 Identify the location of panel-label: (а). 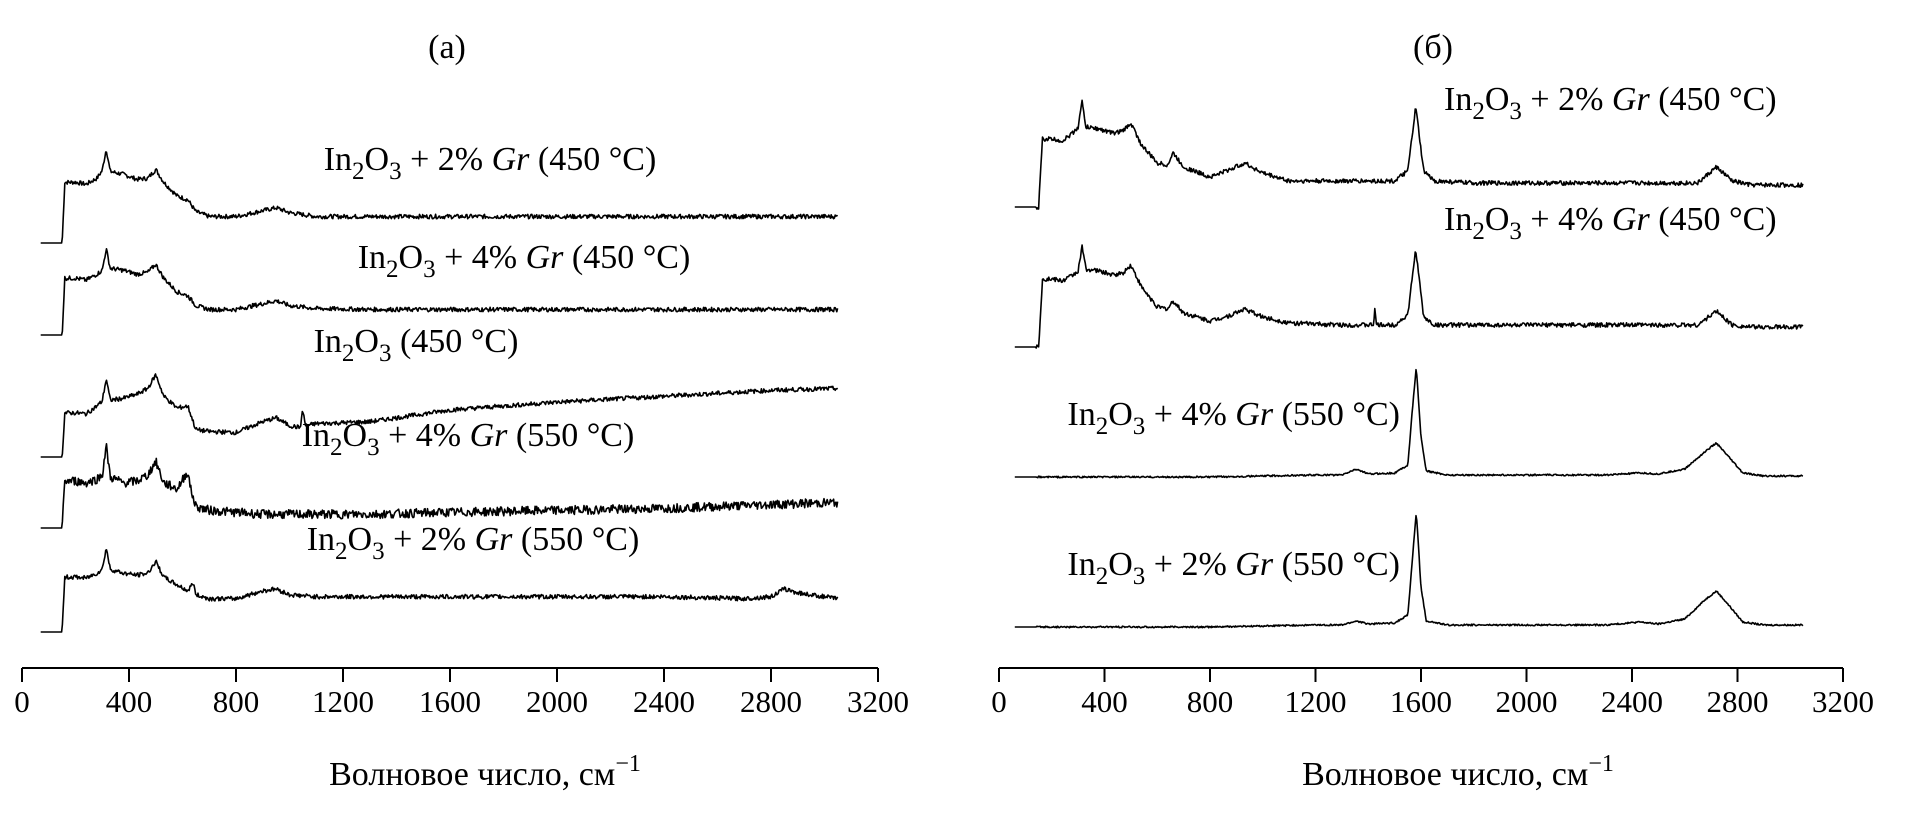
(447, 47).